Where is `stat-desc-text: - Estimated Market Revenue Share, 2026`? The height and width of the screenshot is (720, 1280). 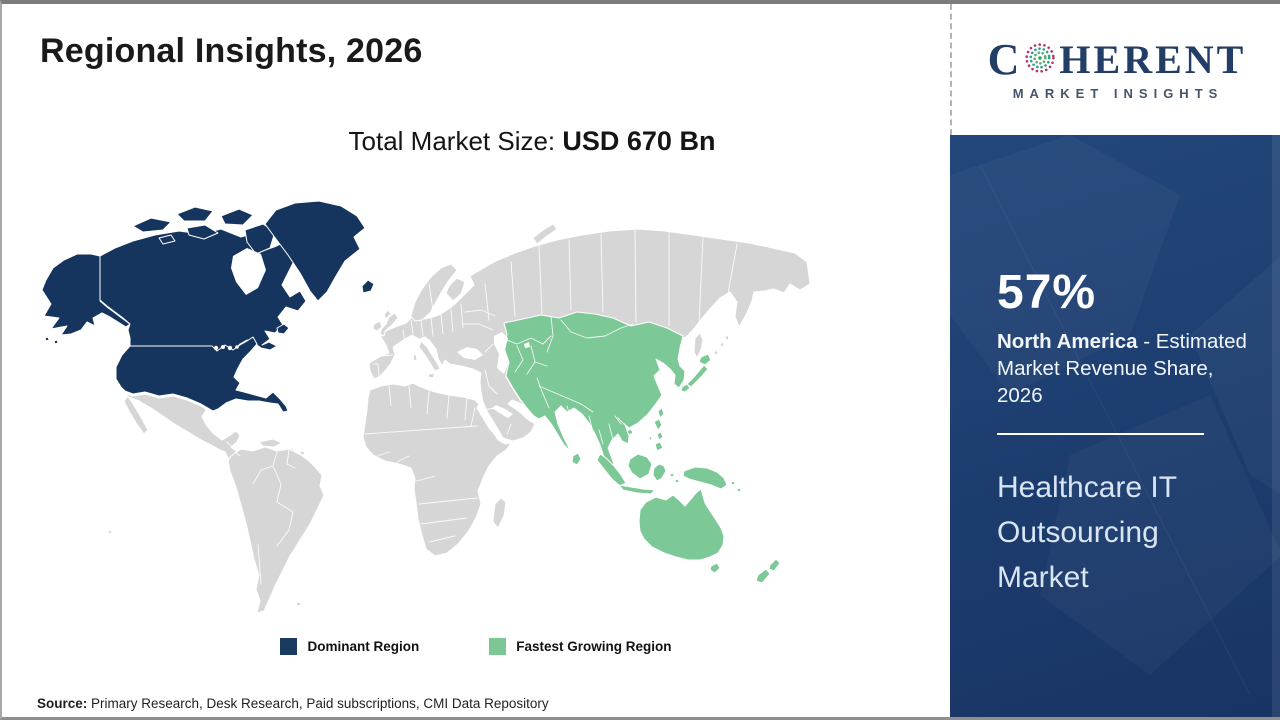 stat-desc-text: - Estimated Market Revenue Share, 2026 is located at coordinates (1122, 368).